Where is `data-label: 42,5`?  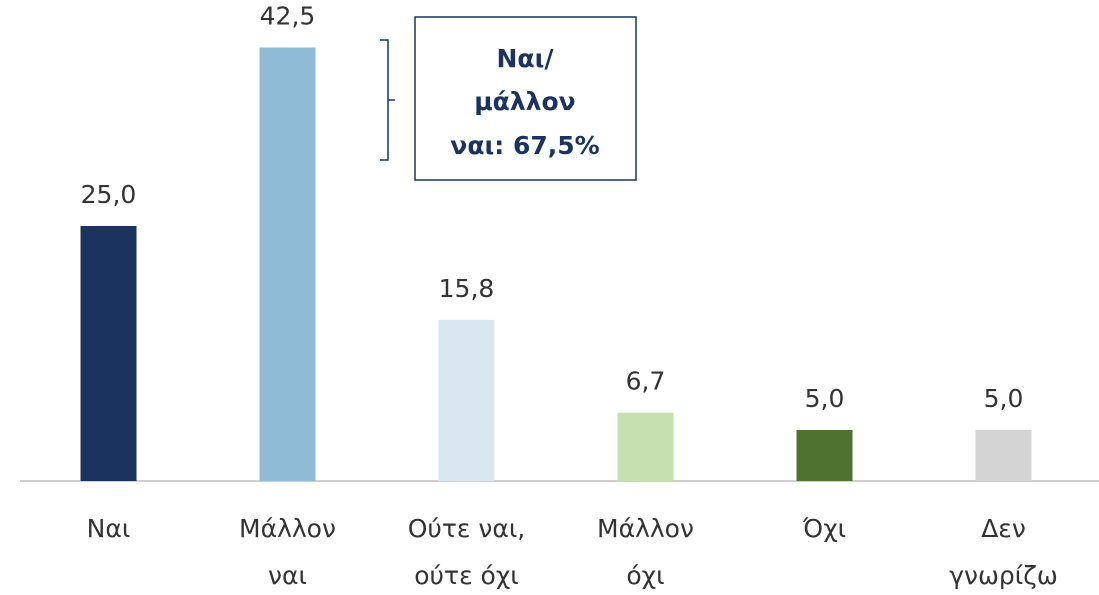 data-label: 42,5 is located at coordinates (288, 16).